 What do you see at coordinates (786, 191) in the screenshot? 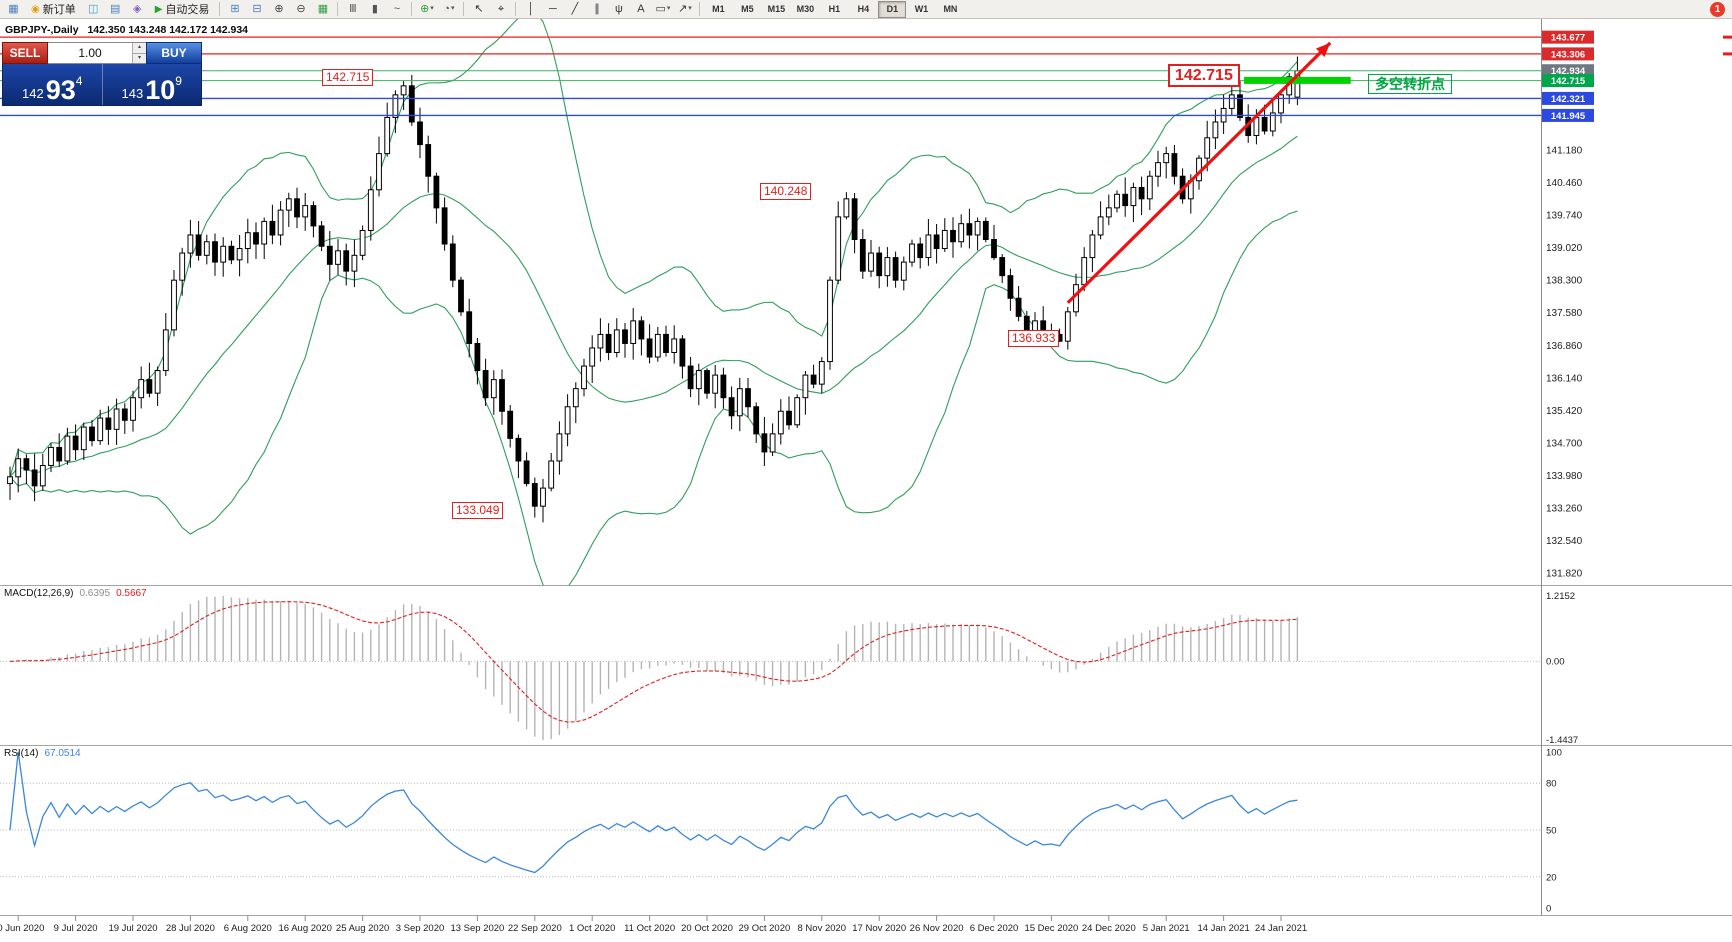
I see `price-label-nov-high: 140.248` at bounding box center [786, 191].